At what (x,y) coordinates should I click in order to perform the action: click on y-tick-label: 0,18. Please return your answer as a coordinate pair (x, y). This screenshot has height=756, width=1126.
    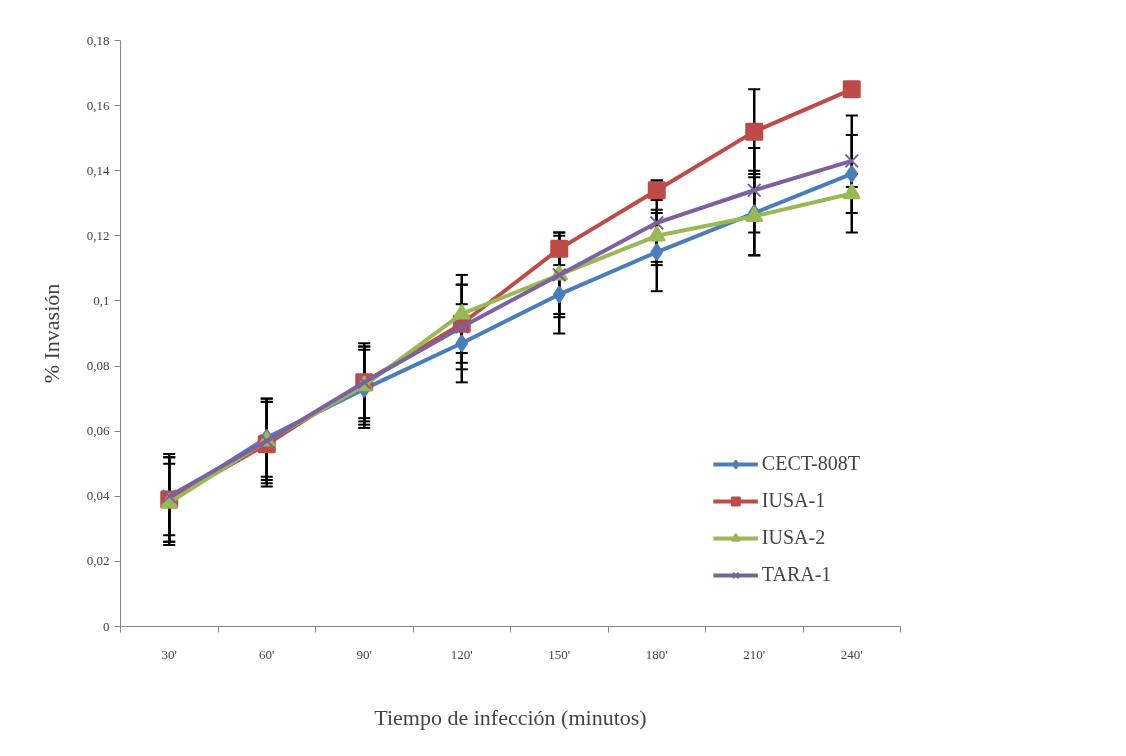
    Looking at the image, I should click on (98, 40).